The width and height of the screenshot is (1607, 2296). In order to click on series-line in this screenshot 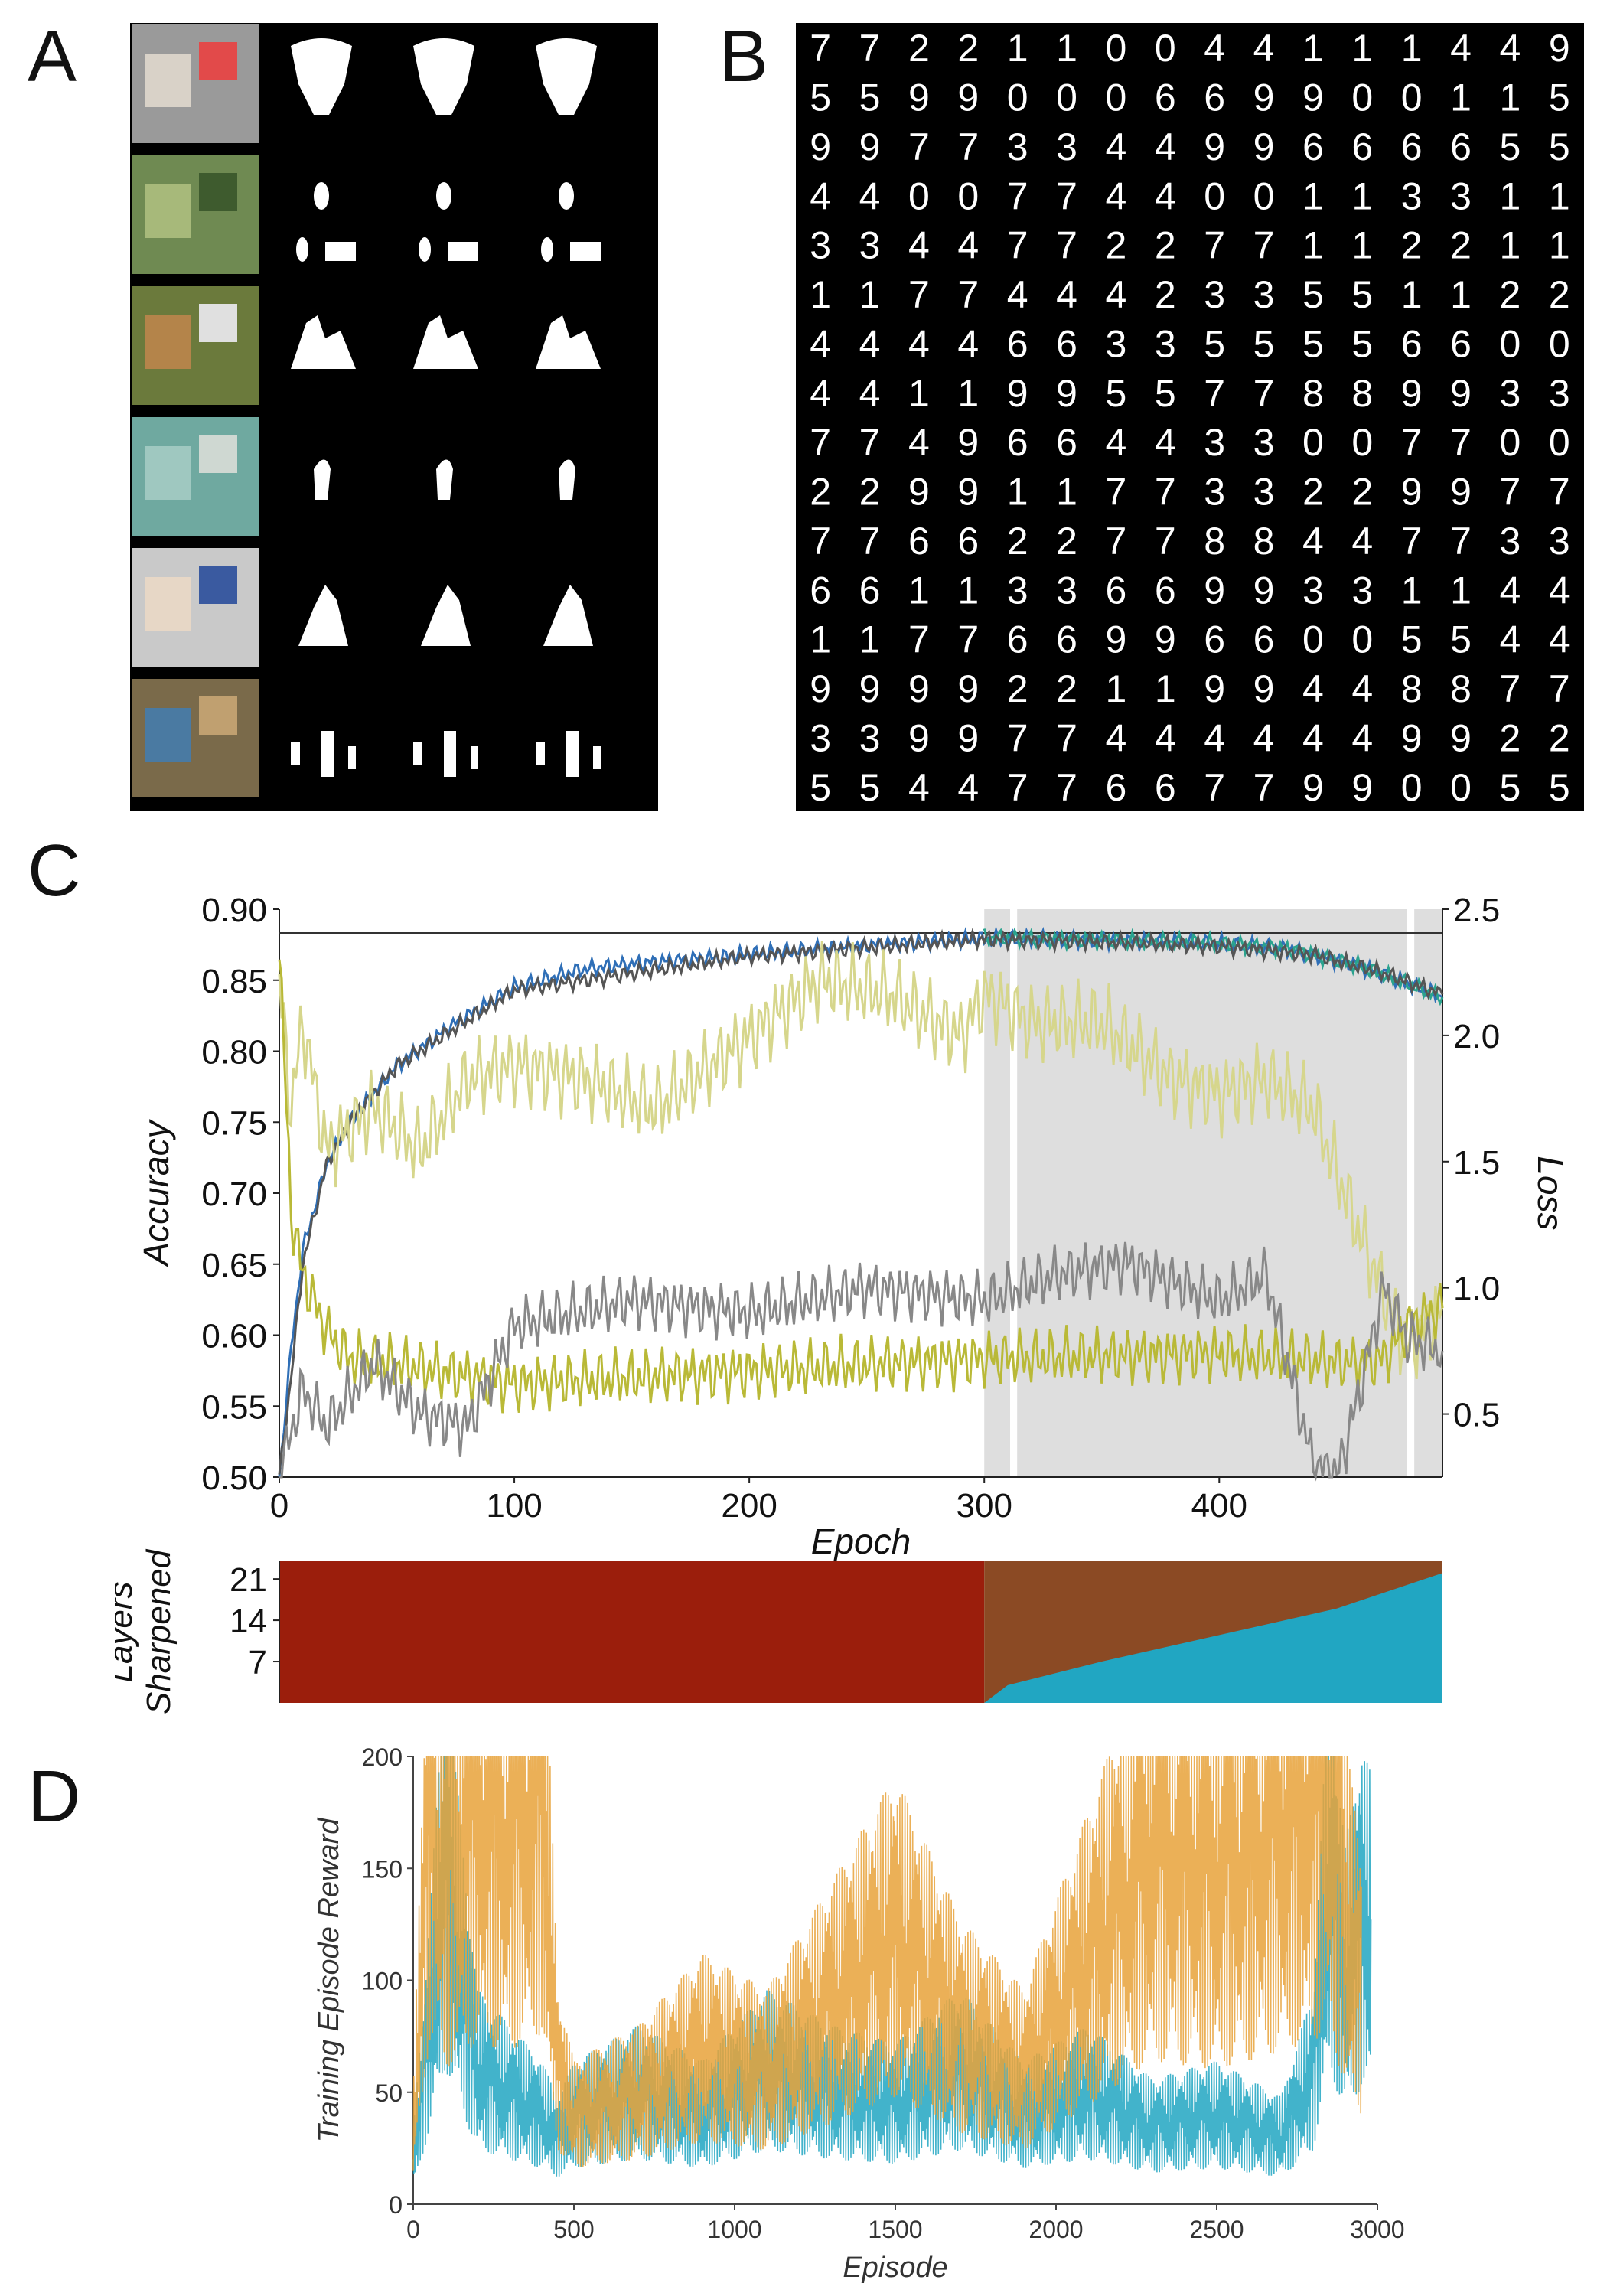, I will do `click(861, 1361)`.